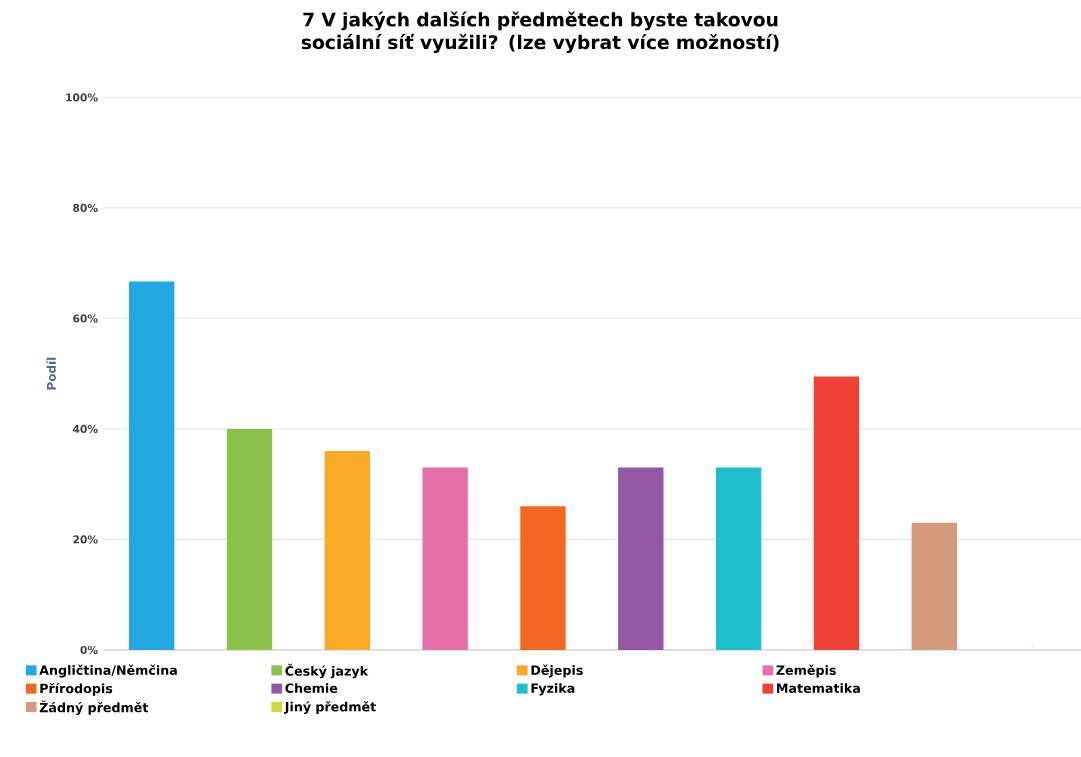 The image size is (1081, 757). I want to click on legend-label: Žádný předmět, so click(94, 708).